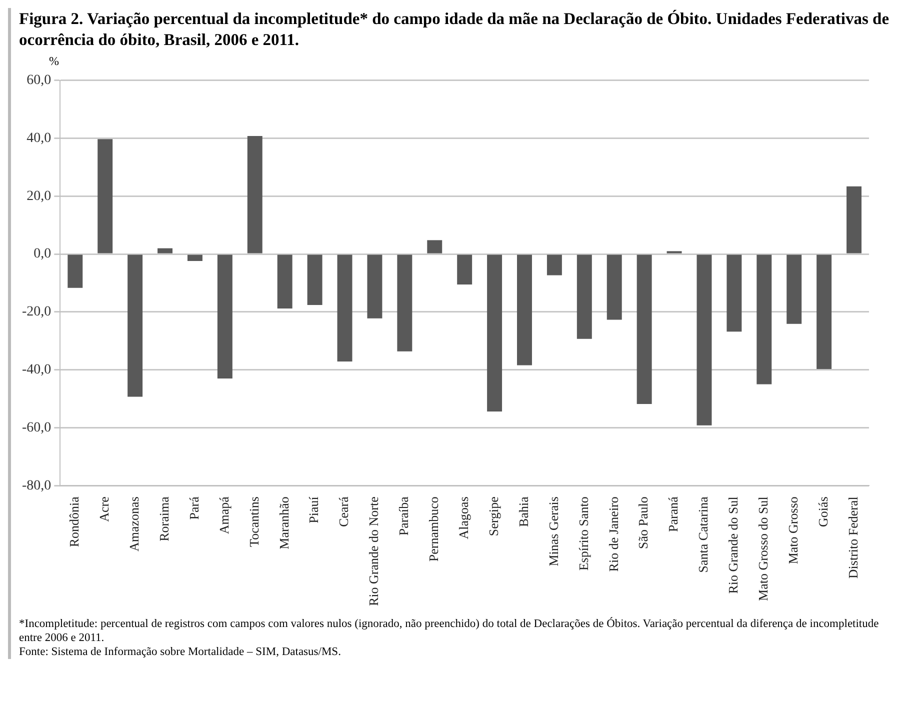 This screenshot has width=902, height=716. I want to click on x-tick-label: Mato Grosso, so click(793, 530).